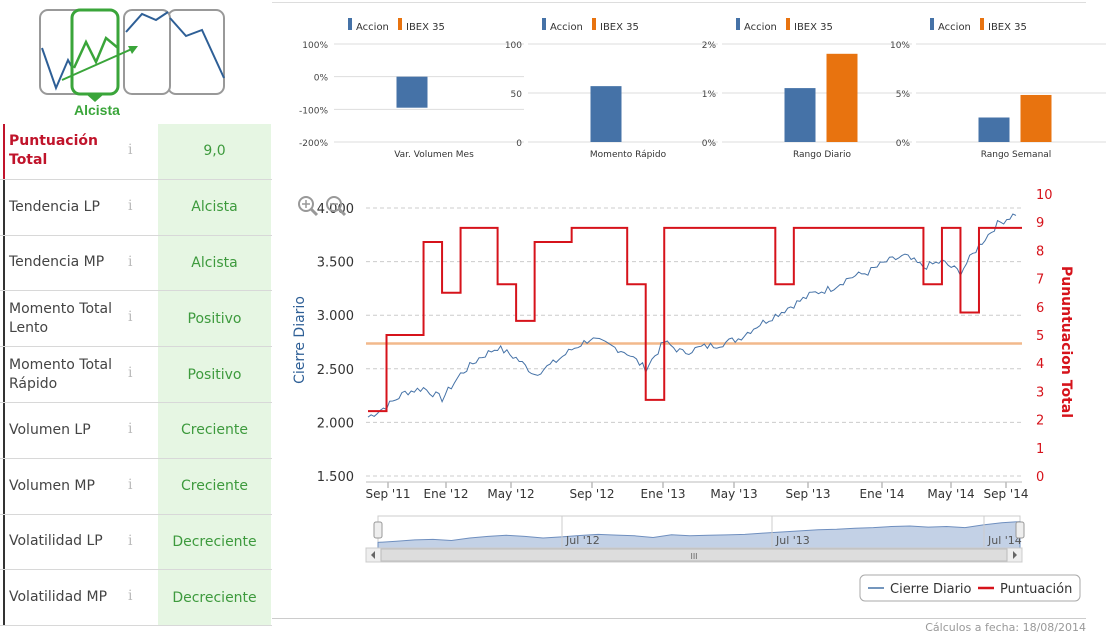 The width and height of the screenshot is (1106, 636). Describe the element at coordinates (1040, 251) in the screenshot. I see `right-tick-label: 8` at that location.